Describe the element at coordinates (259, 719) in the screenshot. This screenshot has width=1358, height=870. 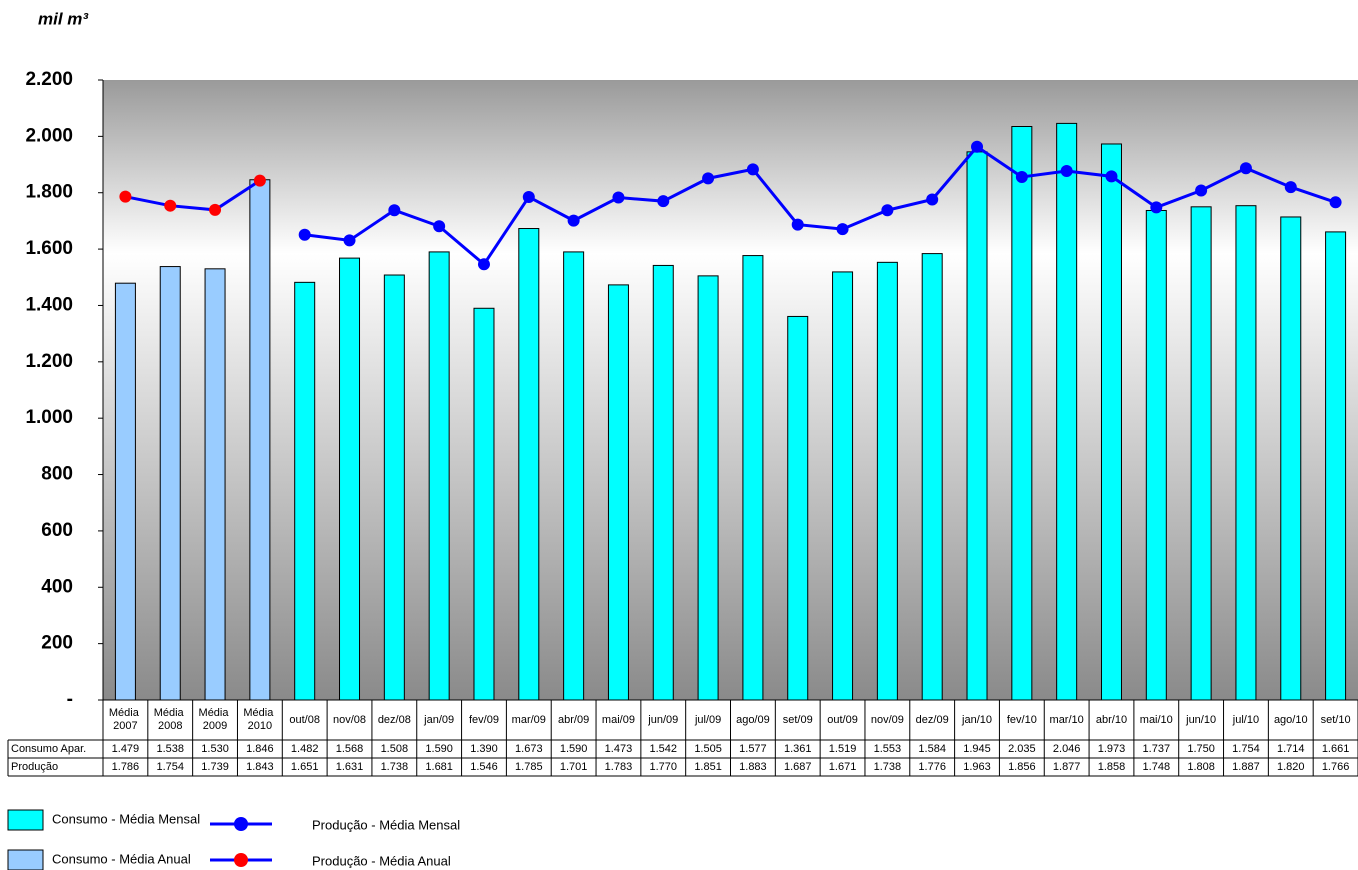
I see `x-tick-label: Média 2010` at that location.